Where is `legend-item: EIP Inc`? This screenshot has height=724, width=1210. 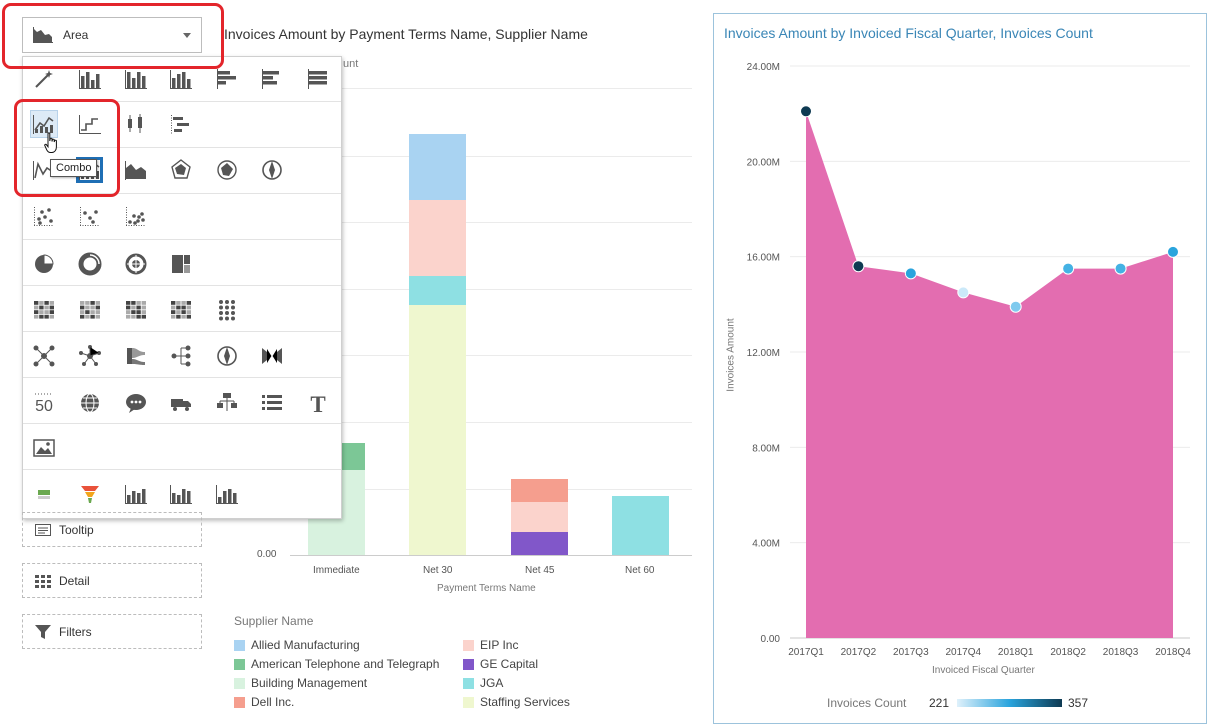
legend-item: EIP Inc is located at coordinates (490, 645).